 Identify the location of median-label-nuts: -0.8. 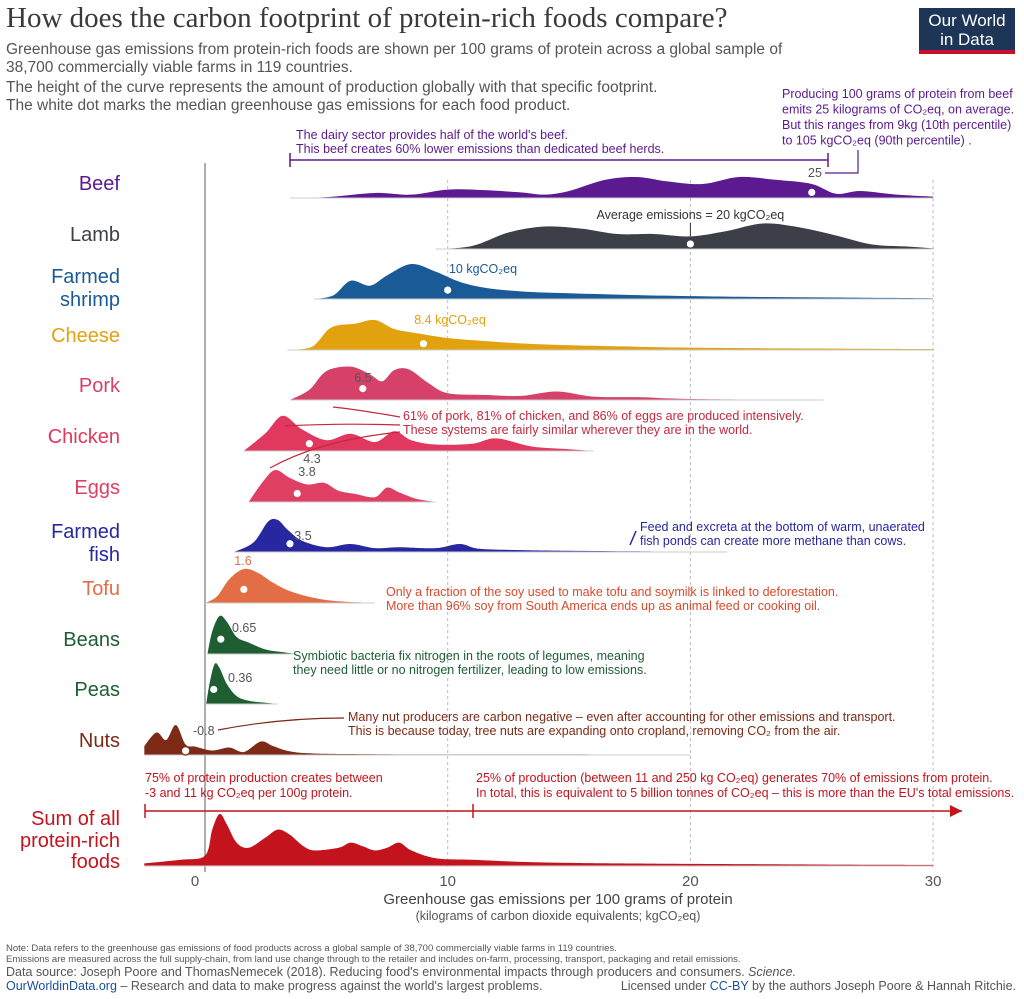
(204, 731).